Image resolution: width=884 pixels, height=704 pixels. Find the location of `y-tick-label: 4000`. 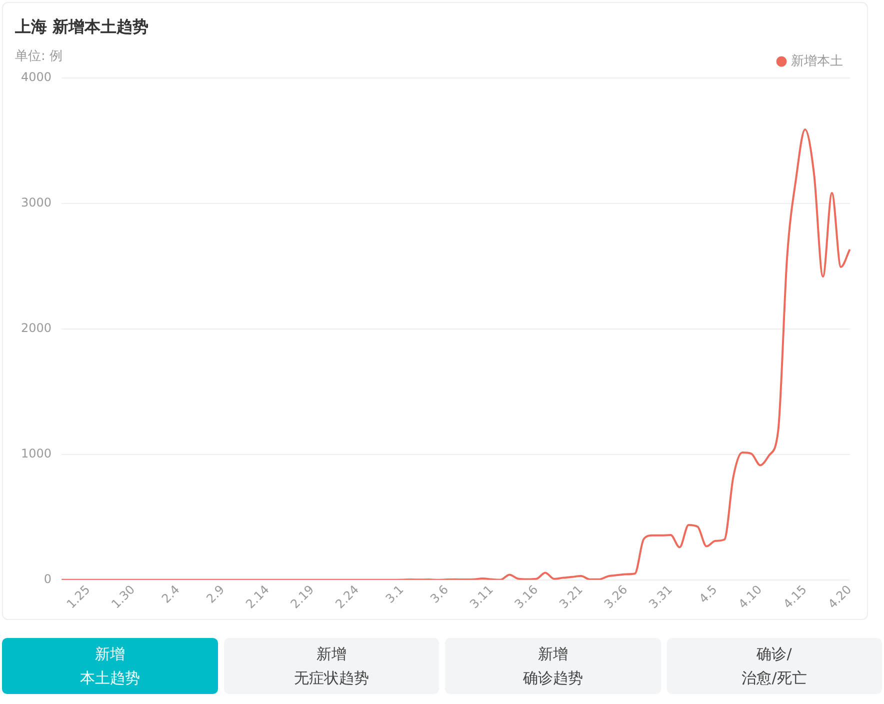

y-tick-label: 4000 is located at coordinates (36, 77).